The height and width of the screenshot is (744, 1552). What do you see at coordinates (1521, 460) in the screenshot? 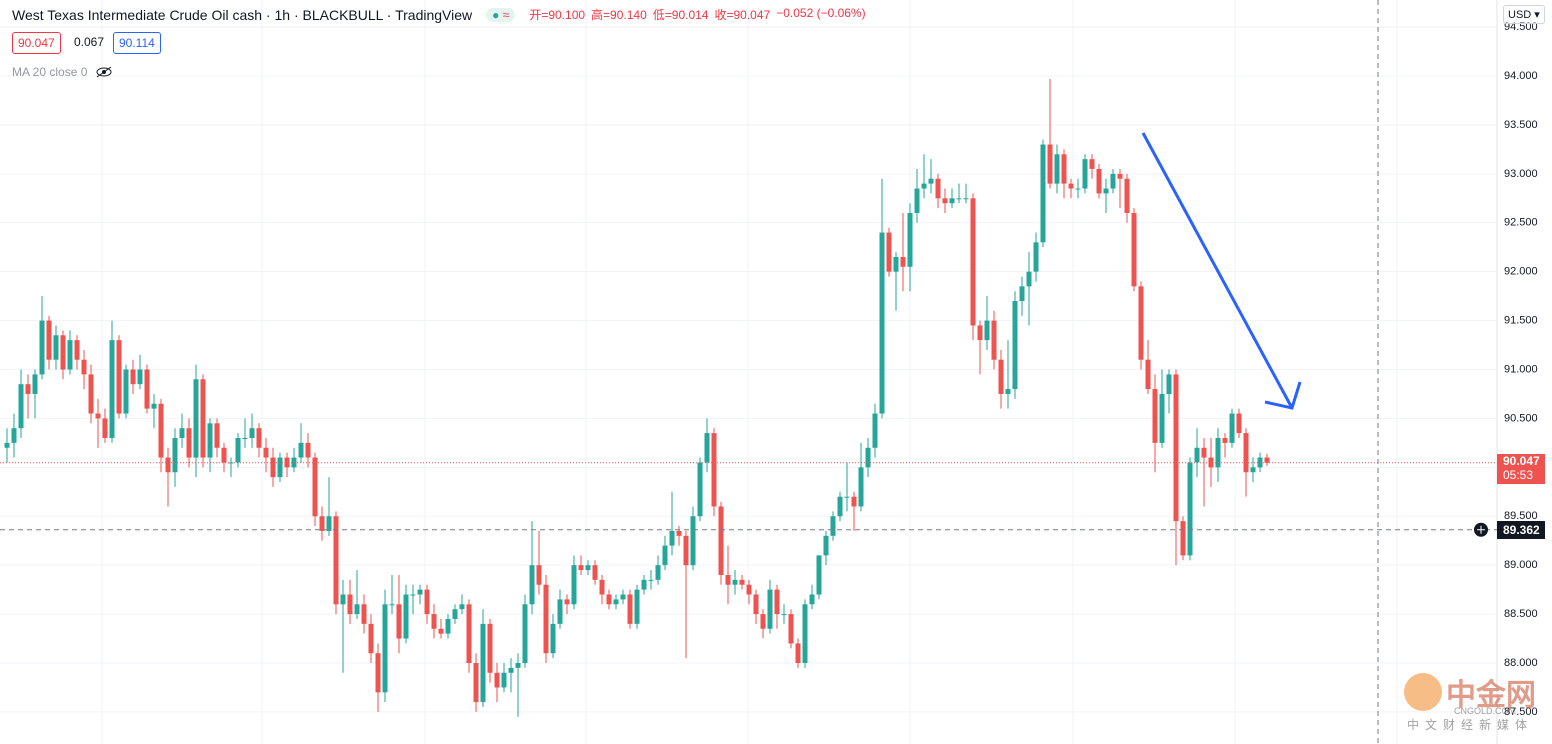
I see `last-price: 90.047` at bounding box center [1521, 460].